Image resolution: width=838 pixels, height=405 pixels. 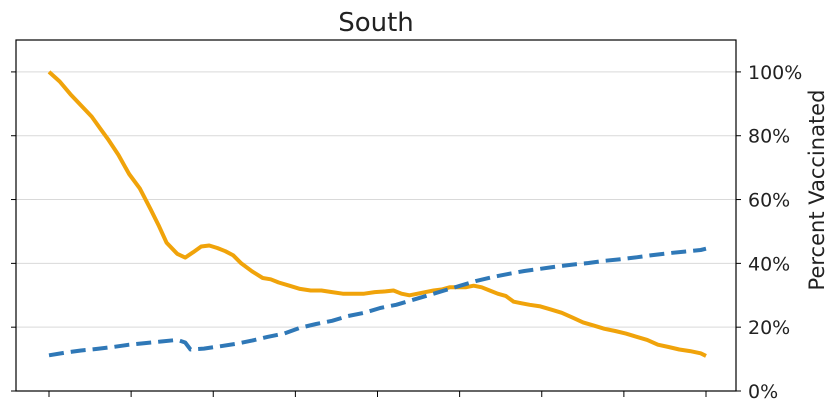 What do you see at coordinates (817, 190) in the screenshot?
I see `right-axis-label: Percent Vaccinated` at bounding box center [817, 190].